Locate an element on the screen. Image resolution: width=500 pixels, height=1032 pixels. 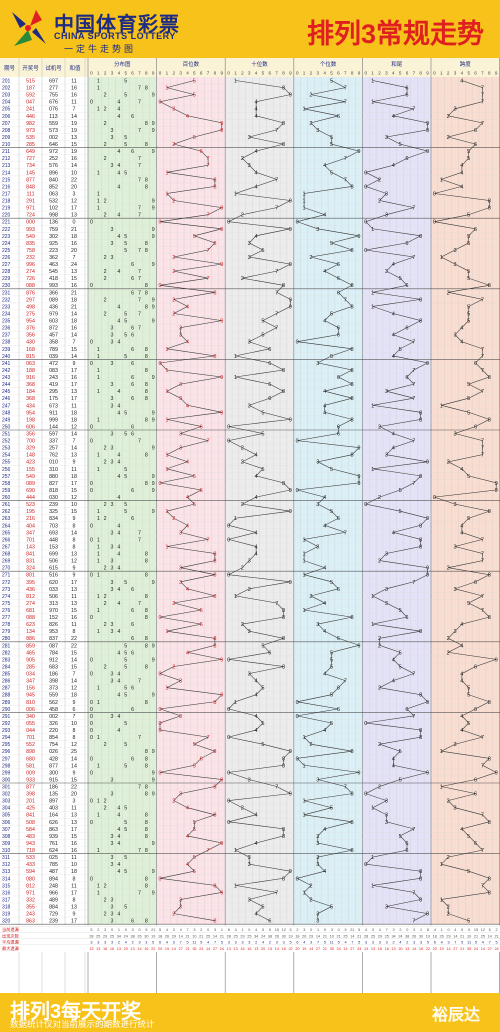
test-number-cell: 562 is located at coordinates (53, 703).